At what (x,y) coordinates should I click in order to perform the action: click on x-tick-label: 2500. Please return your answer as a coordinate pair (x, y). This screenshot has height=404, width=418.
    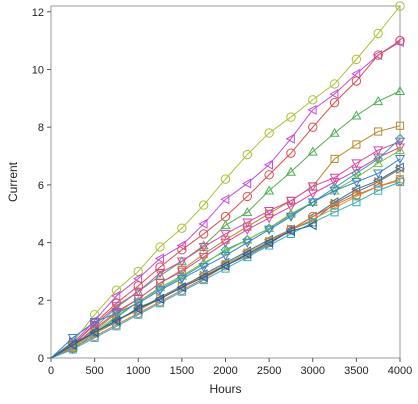
    Looking at the image, I should click on (269, 371).